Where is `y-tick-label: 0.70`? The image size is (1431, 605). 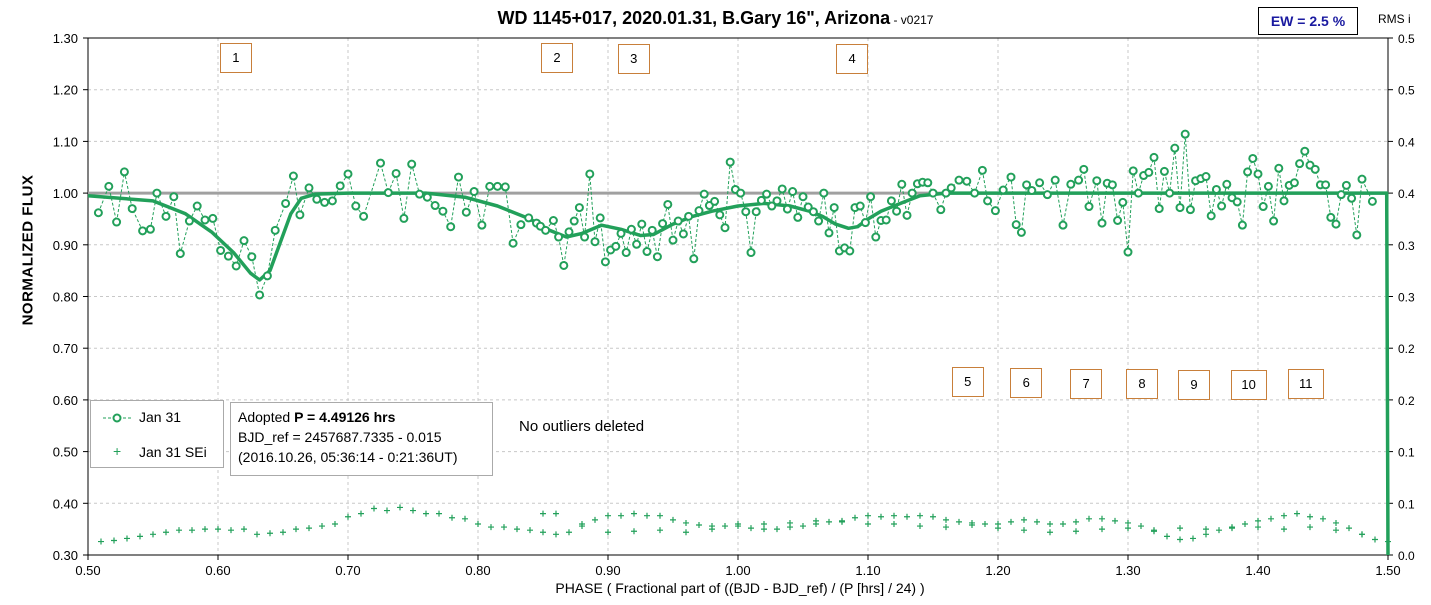 y-tick-label: 0.70 is located at coordinates (65, 348).